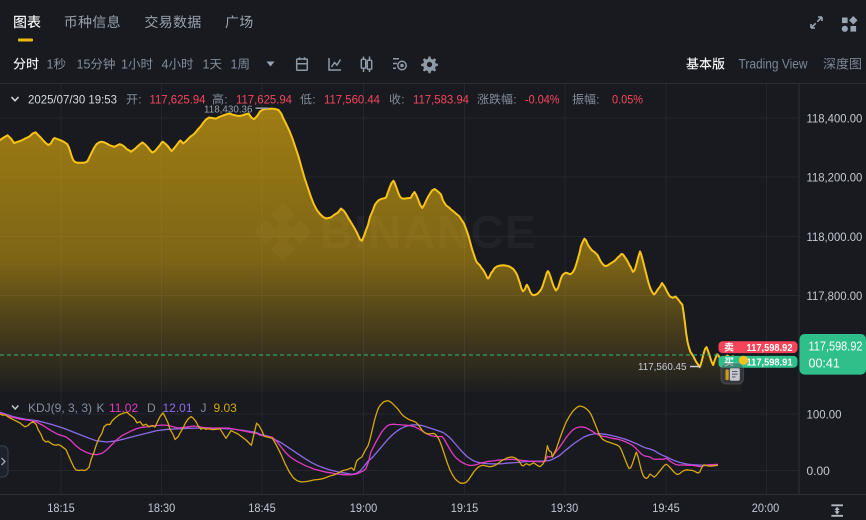  I want to click on svg-text: 9.03, so click(226, 408).